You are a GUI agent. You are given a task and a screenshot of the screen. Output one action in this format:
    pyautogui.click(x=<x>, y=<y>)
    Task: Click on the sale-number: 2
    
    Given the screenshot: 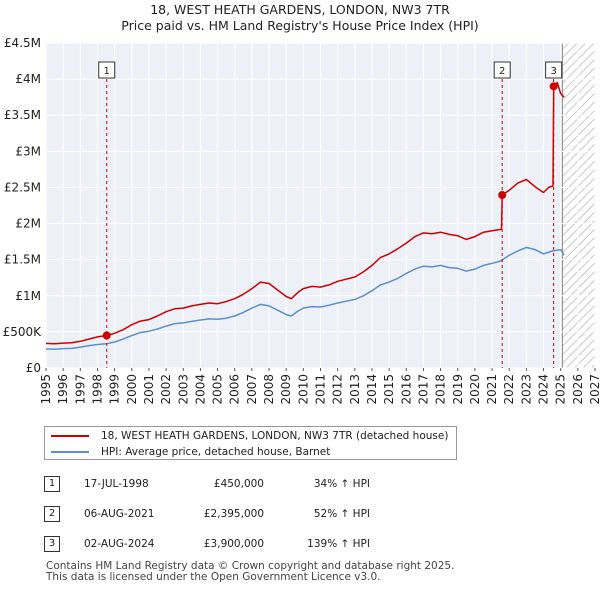 What is the action you would take?
    pyautogui.click(x=52, y=514)
    